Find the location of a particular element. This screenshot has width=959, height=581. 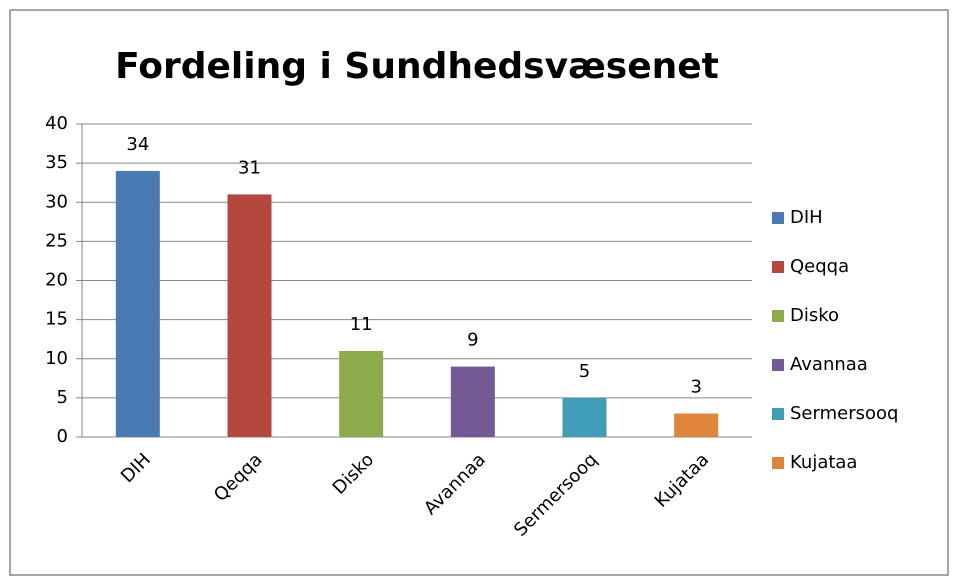

y-tick-label: 5 is located at coordinates (62, 397).